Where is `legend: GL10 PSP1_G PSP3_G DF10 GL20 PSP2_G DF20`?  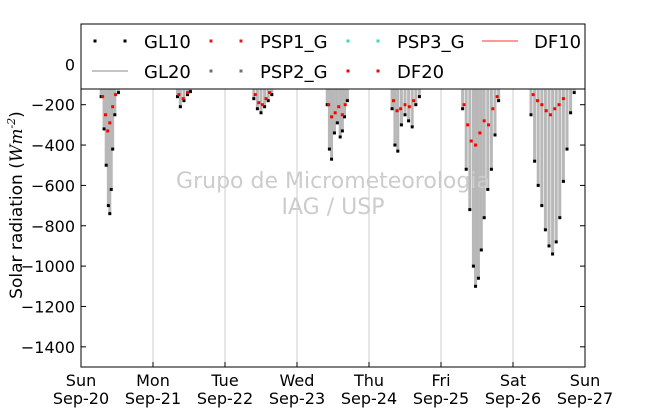 legend: GL10 PSP1_G PSP3_G DF10 GL20 PSP2_G DF20 is located at coordinates (333, 56).